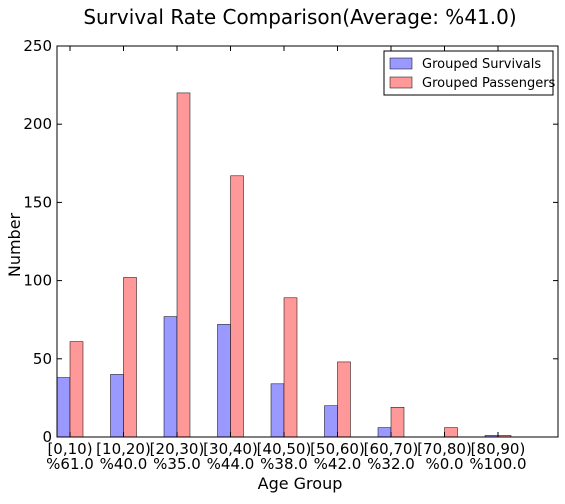 Image resolution: width=565 pixels, height=504 pixels. I want to click on chart-title: Survival Rate Comparison(Average: %41.0), so click(299, 17).